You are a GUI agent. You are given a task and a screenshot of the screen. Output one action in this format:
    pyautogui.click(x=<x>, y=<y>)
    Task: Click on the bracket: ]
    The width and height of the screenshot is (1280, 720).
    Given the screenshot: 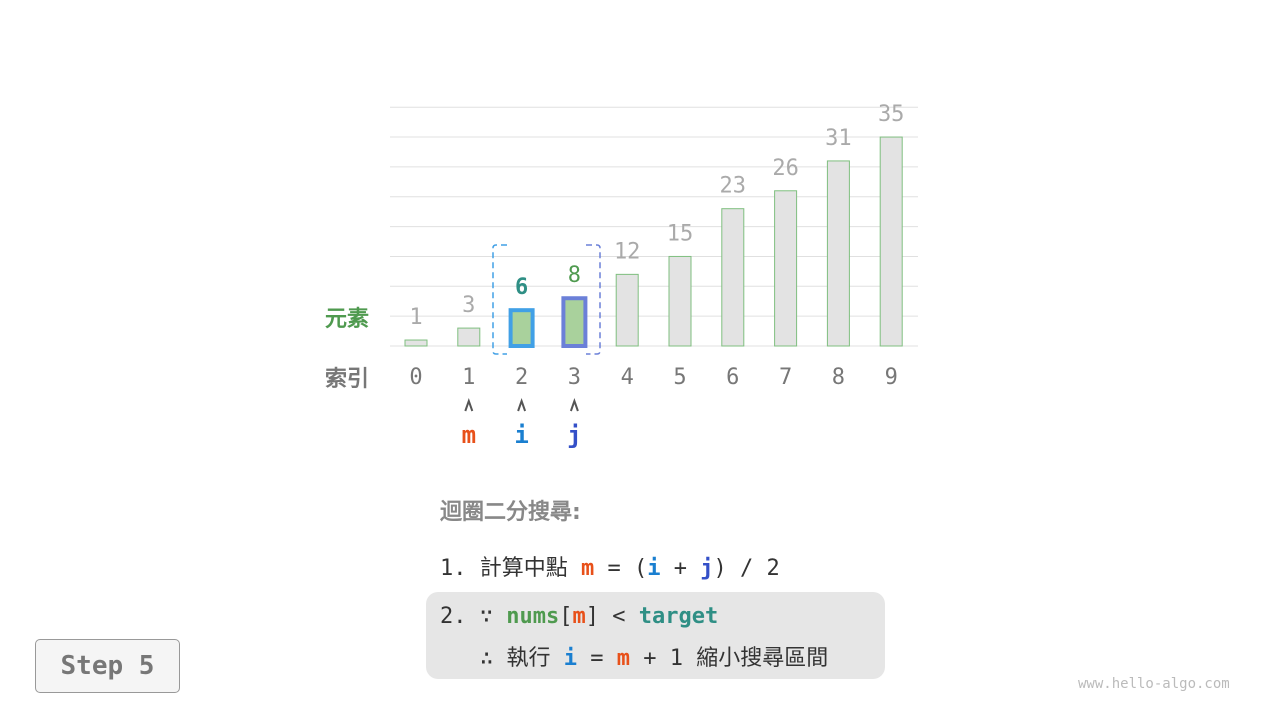 What is the action you would take?
    pyautogui.click(x=592, y=616)
    